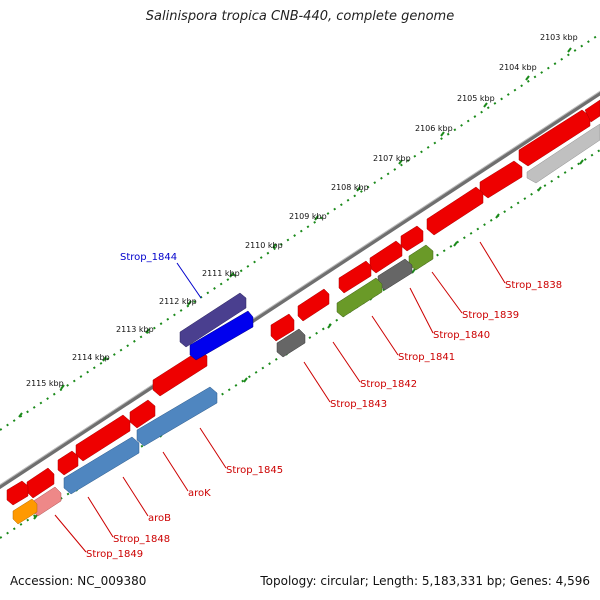 The image size is (600, 600). I want to click on gene-arrow-strop-1844-outer, so click(213, 320).